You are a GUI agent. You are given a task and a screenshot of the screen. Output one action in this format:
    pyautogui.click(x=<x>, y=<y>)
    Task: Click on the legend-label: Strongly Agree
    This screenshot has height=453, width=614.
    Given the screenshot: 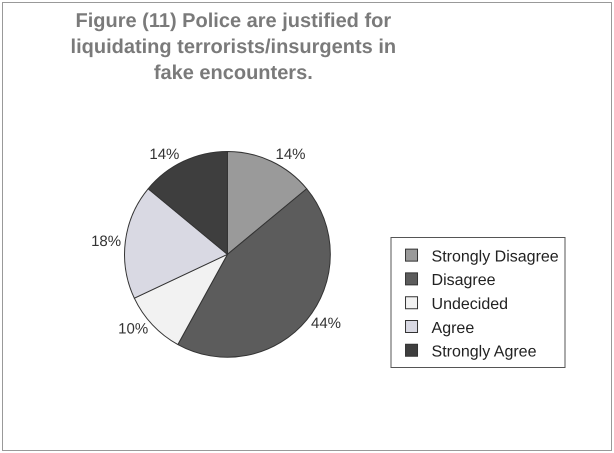 What is the action you would take?
    pyautogui.click(x=484, y=352)
    